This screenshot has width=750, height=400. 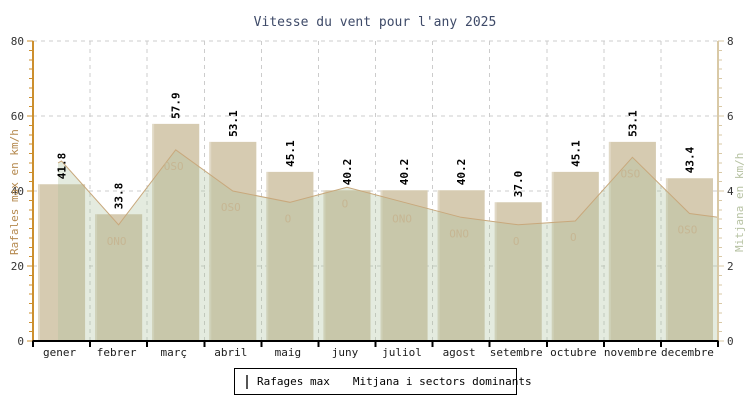 I want to click on left-tick-label: 40, so click(x=17, y=191).